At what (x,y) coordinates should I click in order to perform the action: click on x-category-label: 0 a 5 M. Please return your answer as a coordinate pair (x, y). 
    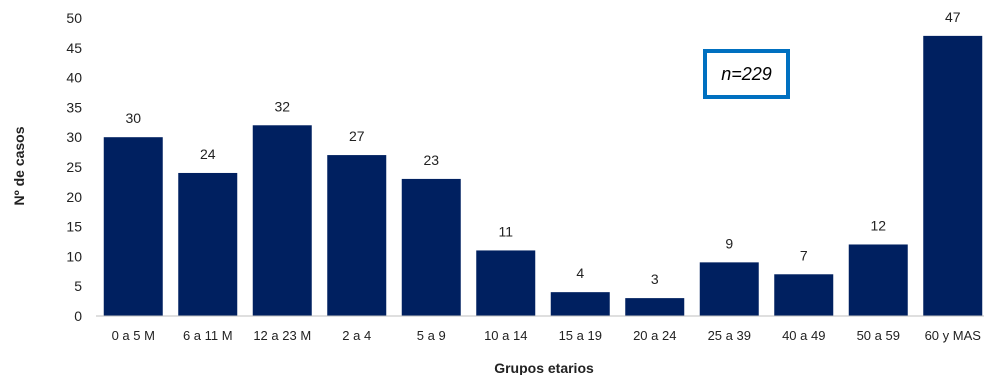
    Looking at the image, I should click on (133, 335).